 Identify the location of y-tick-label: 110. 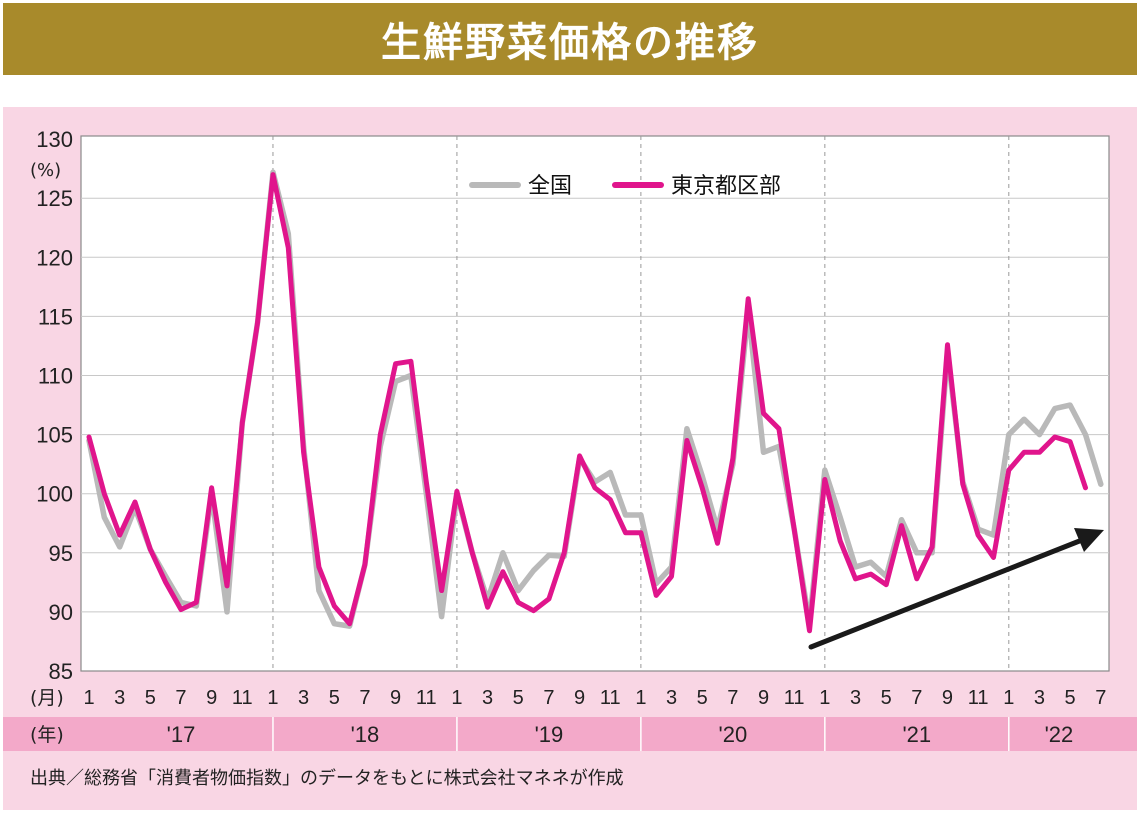
(55, 376).